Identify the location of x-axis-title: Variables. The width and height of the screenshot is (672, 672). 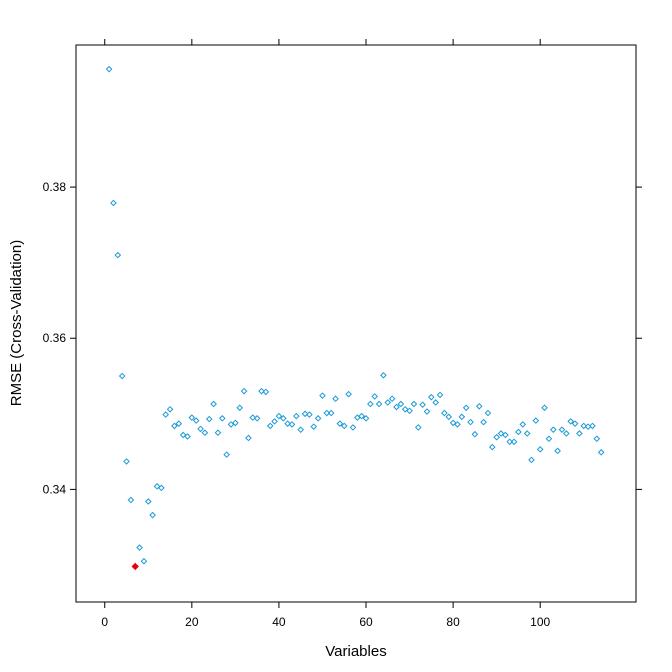
(355, 651).